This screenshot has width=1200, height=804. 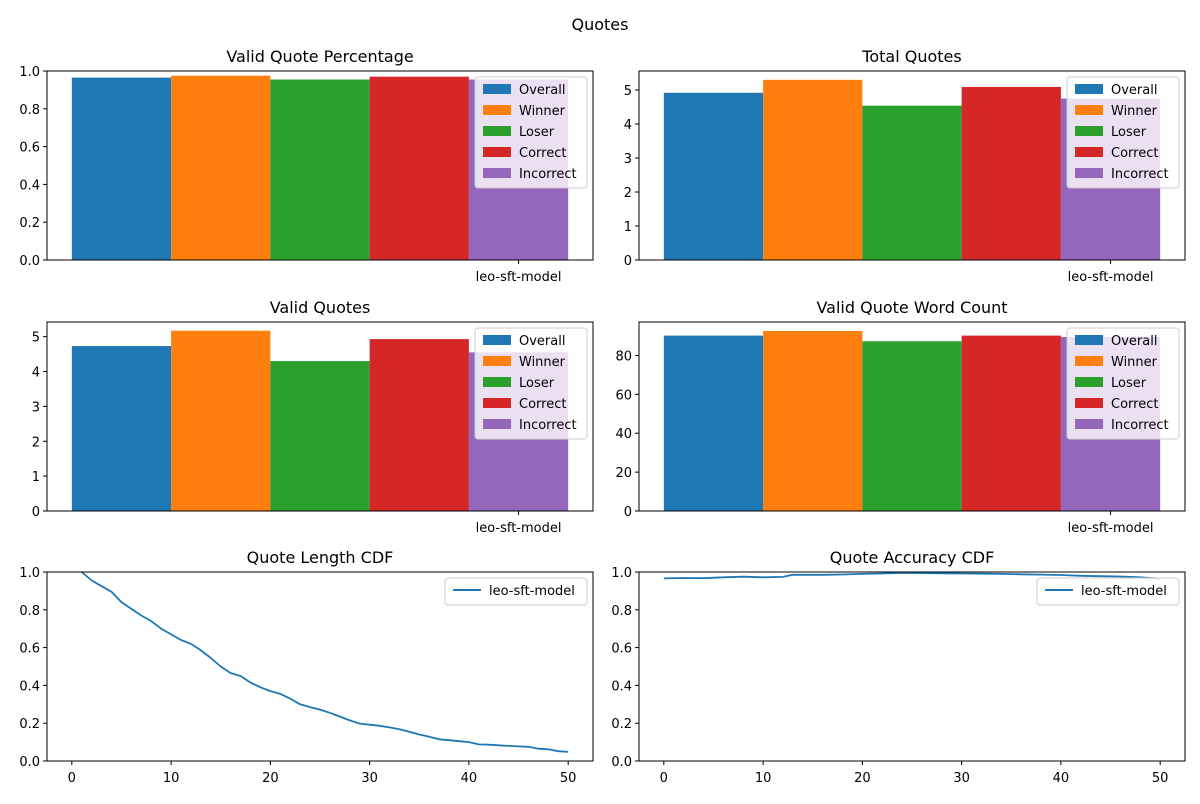 I want to click on y-tick-label: 3, so click(x=36, y=407).